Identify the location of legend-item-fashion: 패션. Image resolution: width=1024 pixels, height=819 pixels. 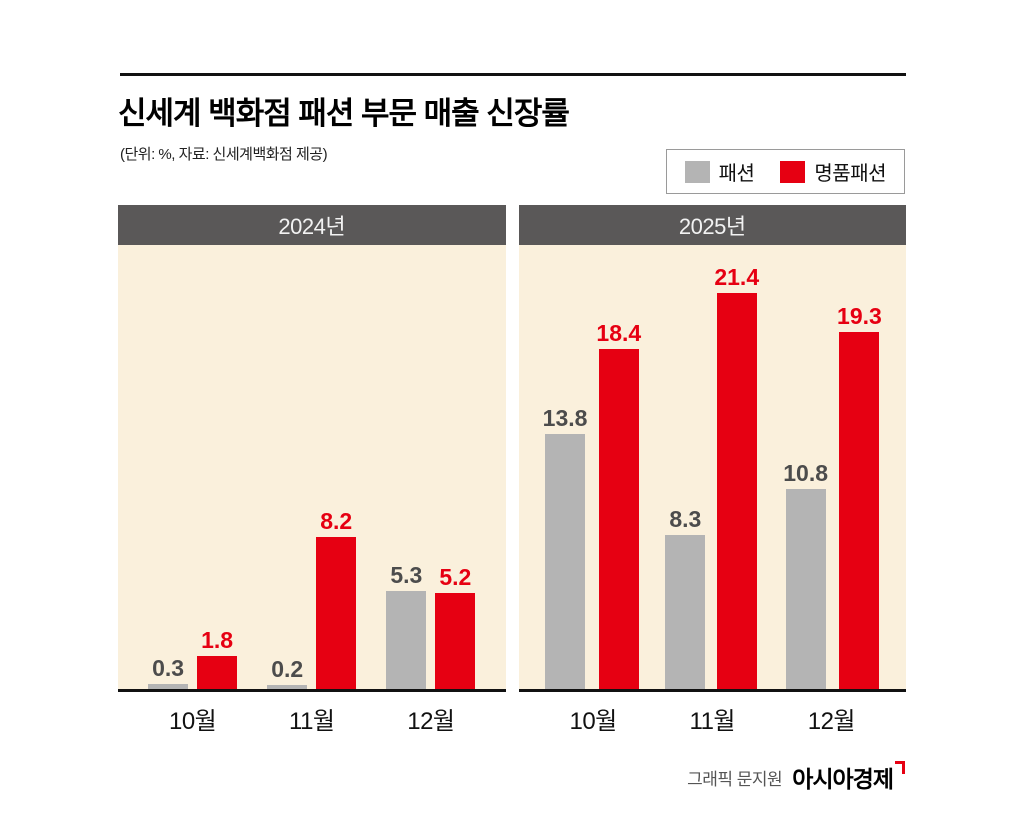
(719, 171).